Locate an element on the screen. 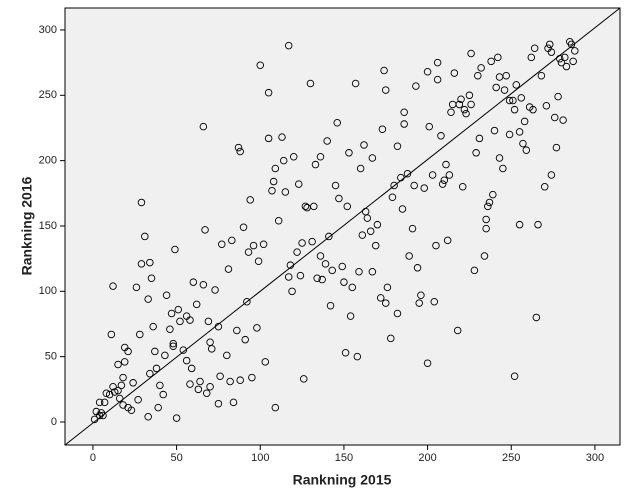 The image size is (629, 504). y-tick-label: 0 is located at coordinates (54, 422).